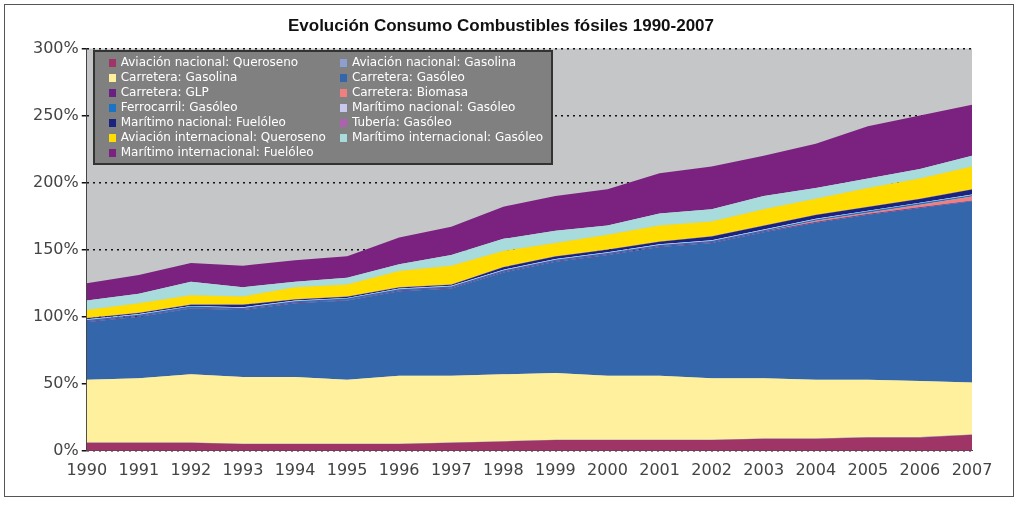 The height and width of the screenshot is (505, 1022). Describe the element at coordinates (764, 469) in the screenshot. I see `x-tick-label: 2003` at that location.